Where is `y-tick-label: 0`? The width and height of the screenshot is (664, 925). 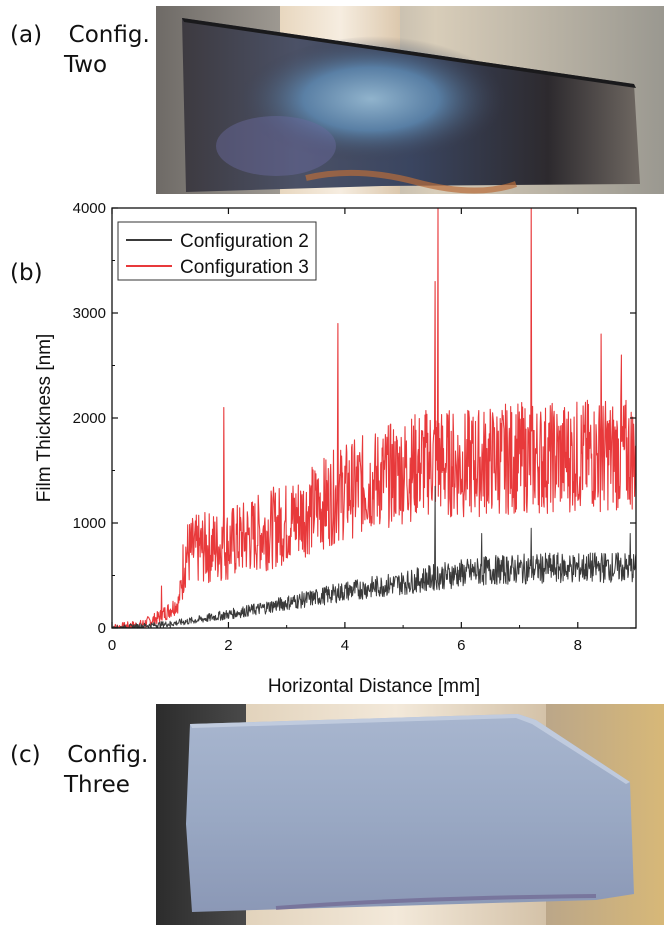 y-tick-label: 0 is located at coordinates (102, 628).